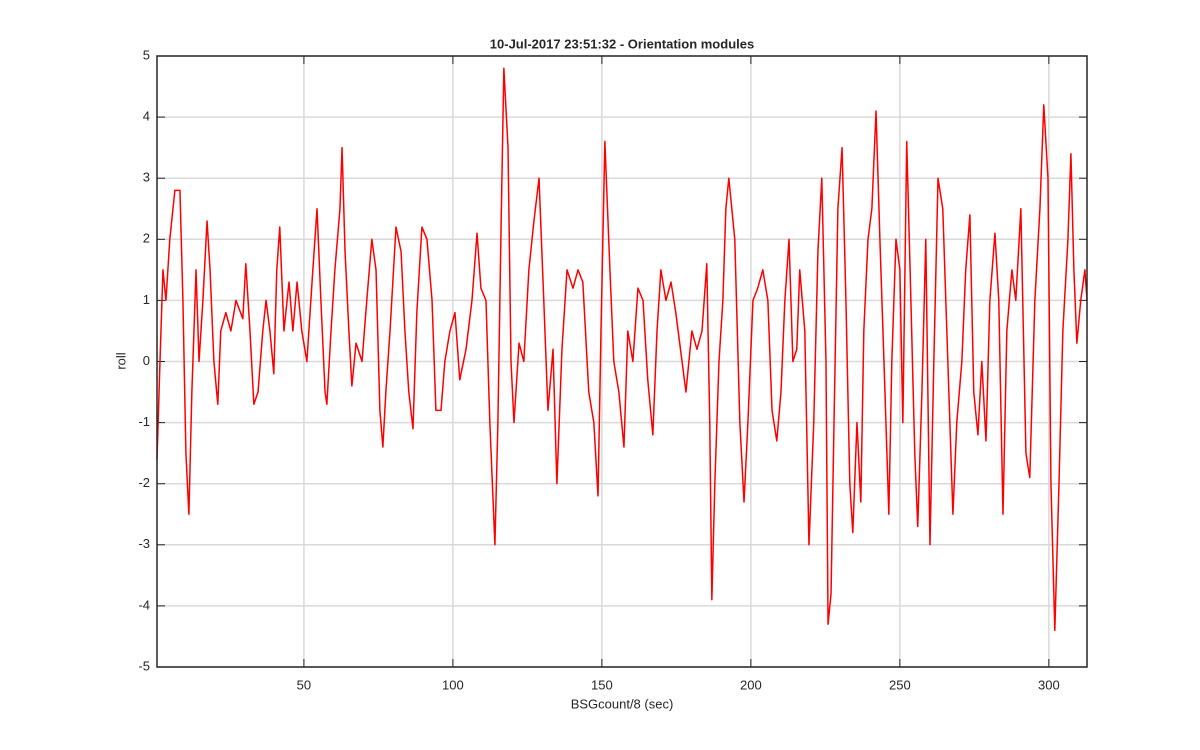 This screenshot has width=1200, height=750. What do you see at coordinates (453, 684) in the screenshot?
I see `x-tick-label: 100` at bounding box center [453, 684].